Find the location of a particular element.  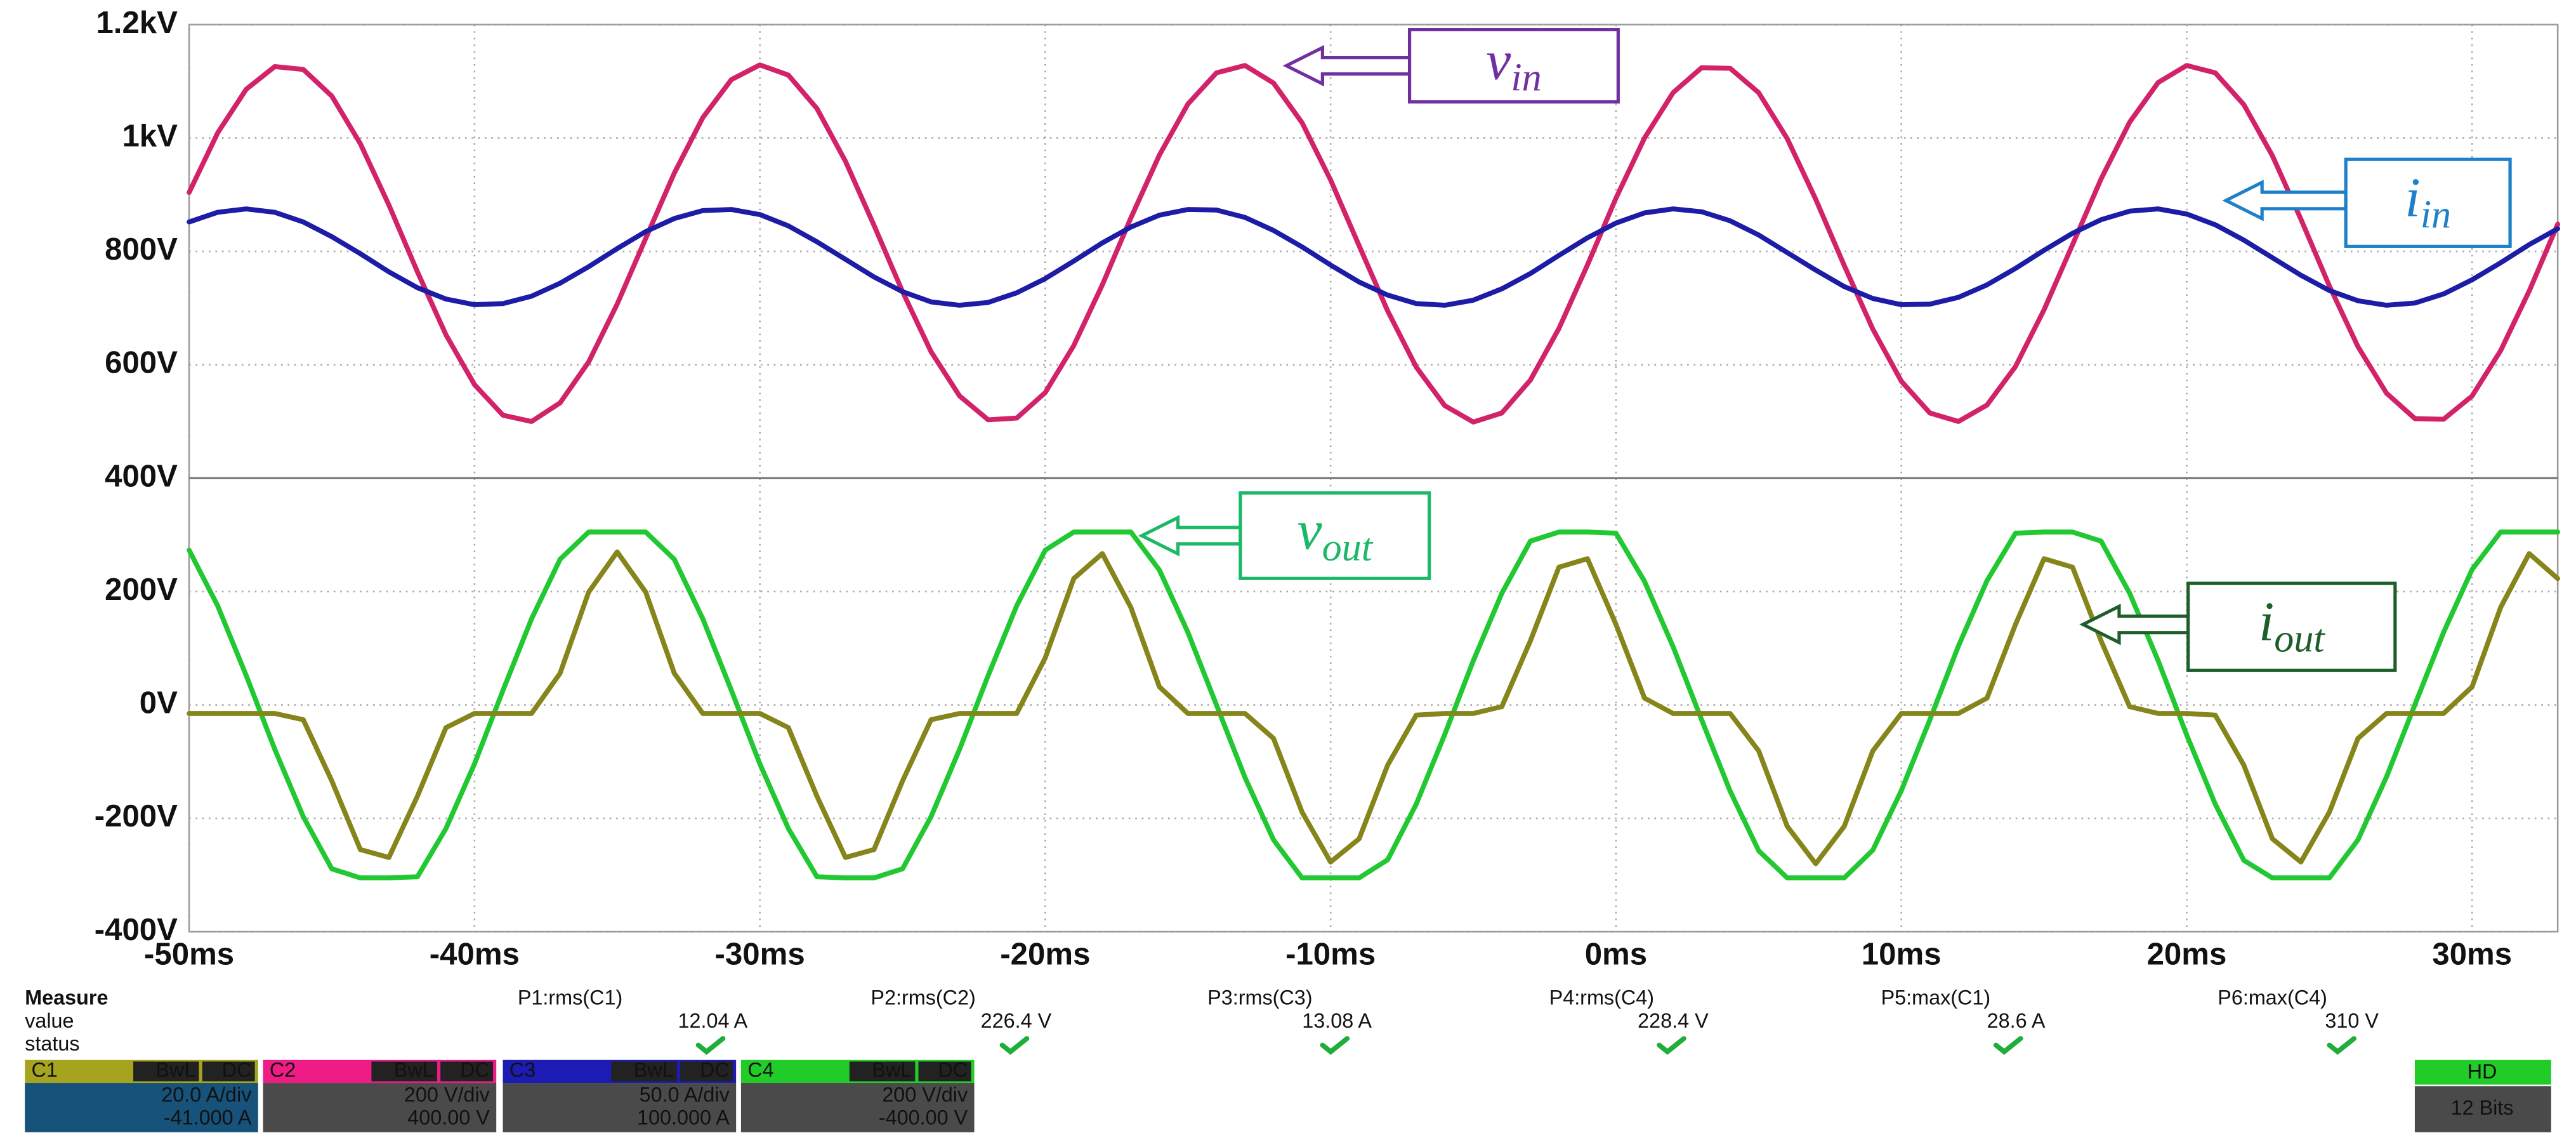

bits-label: 12 Bits is located at coordinates (2482, 1107).